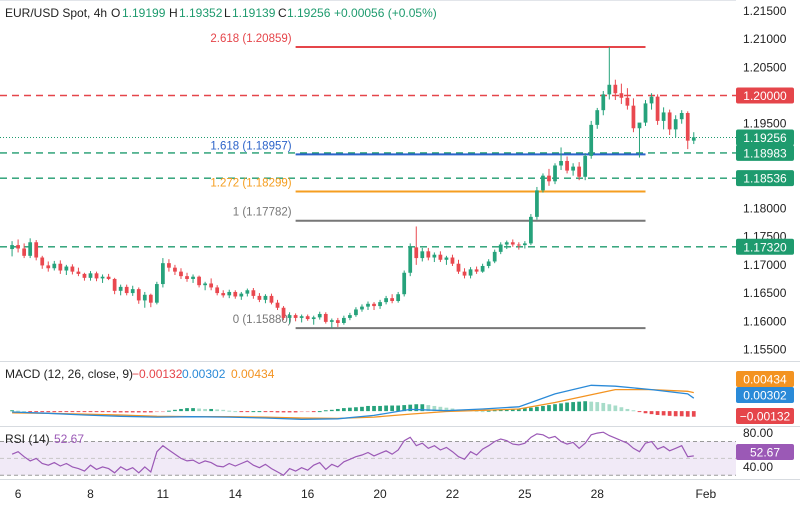 Image resolution: width=800 pixels, height=506 pixels. What do you see at coordinates (173, 13) in the screenshot?
I see `high-label: H` at bounding box center [173, 13].